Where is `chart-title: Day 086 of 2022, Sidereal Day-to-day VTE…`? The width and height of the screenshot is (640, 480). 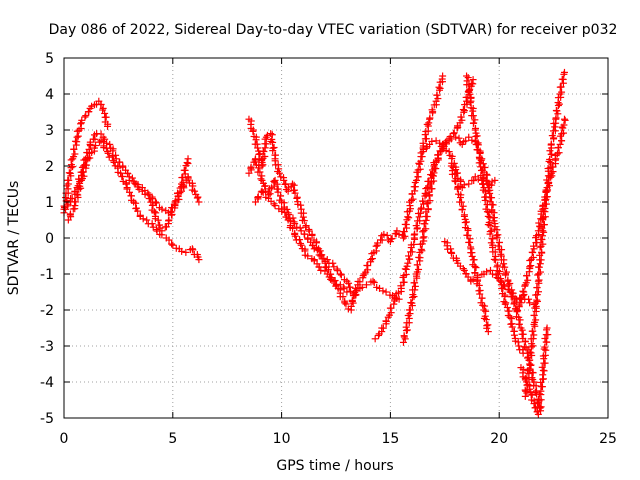
chart-title: Day 086 of 2022, Sidereal Day-to-day VTE… is located at coordinates (333, 30).